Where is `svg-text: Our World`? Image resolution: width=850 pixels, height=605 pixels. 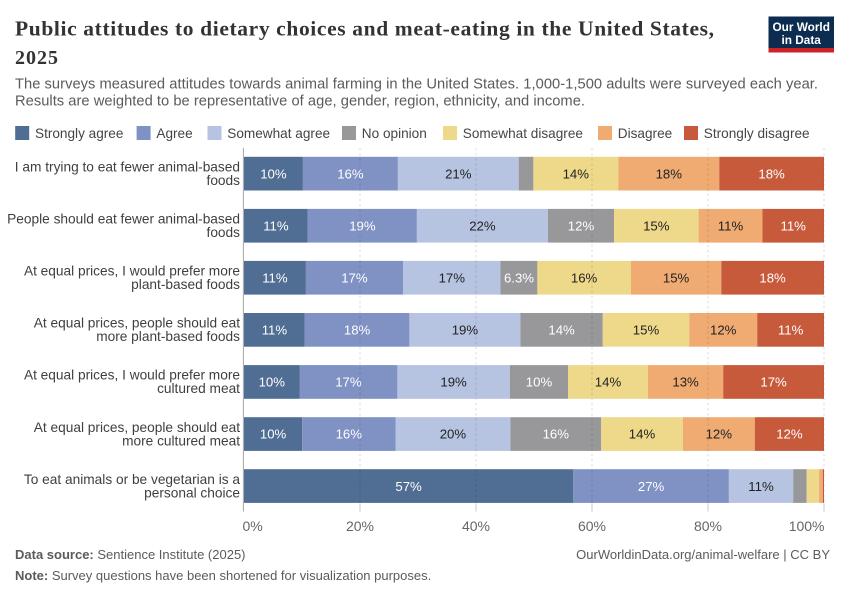
svg-text: Our World is located at coordinates (800, 27).